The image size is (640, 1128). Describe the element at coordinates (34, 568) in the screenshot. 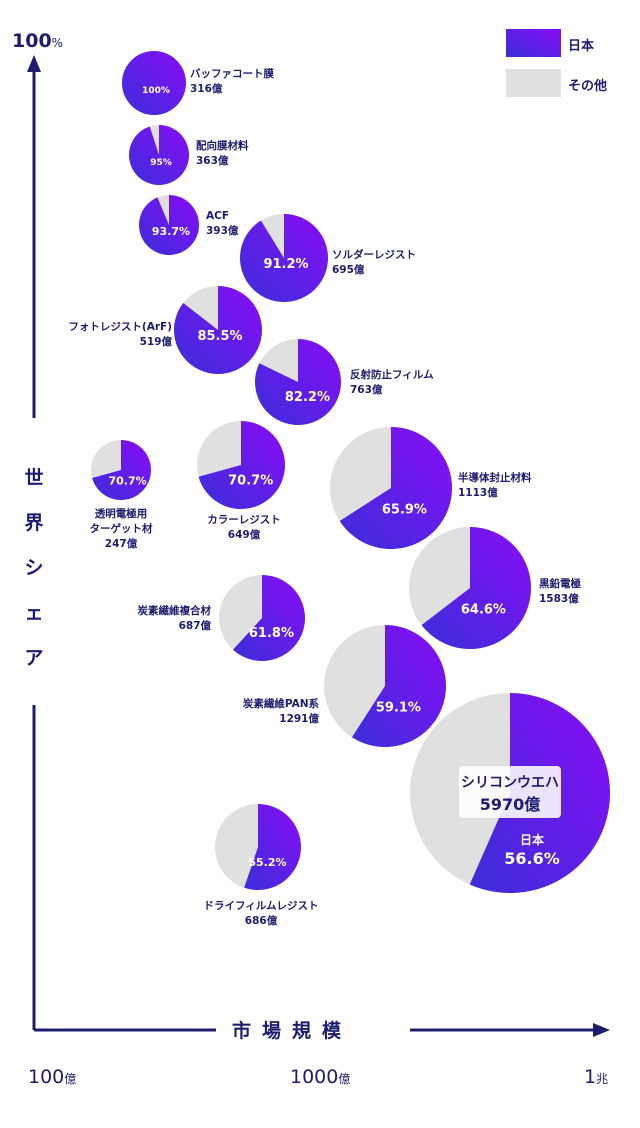

I see `y-axis-title: 世界シェア` at that location.